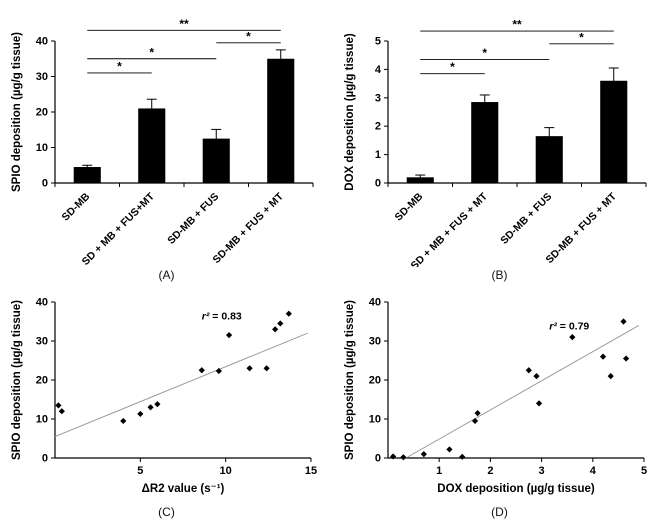 This screenshot has width=666, height=524. I want to click on svg-text: r² = 0.79, so click(569, 326).